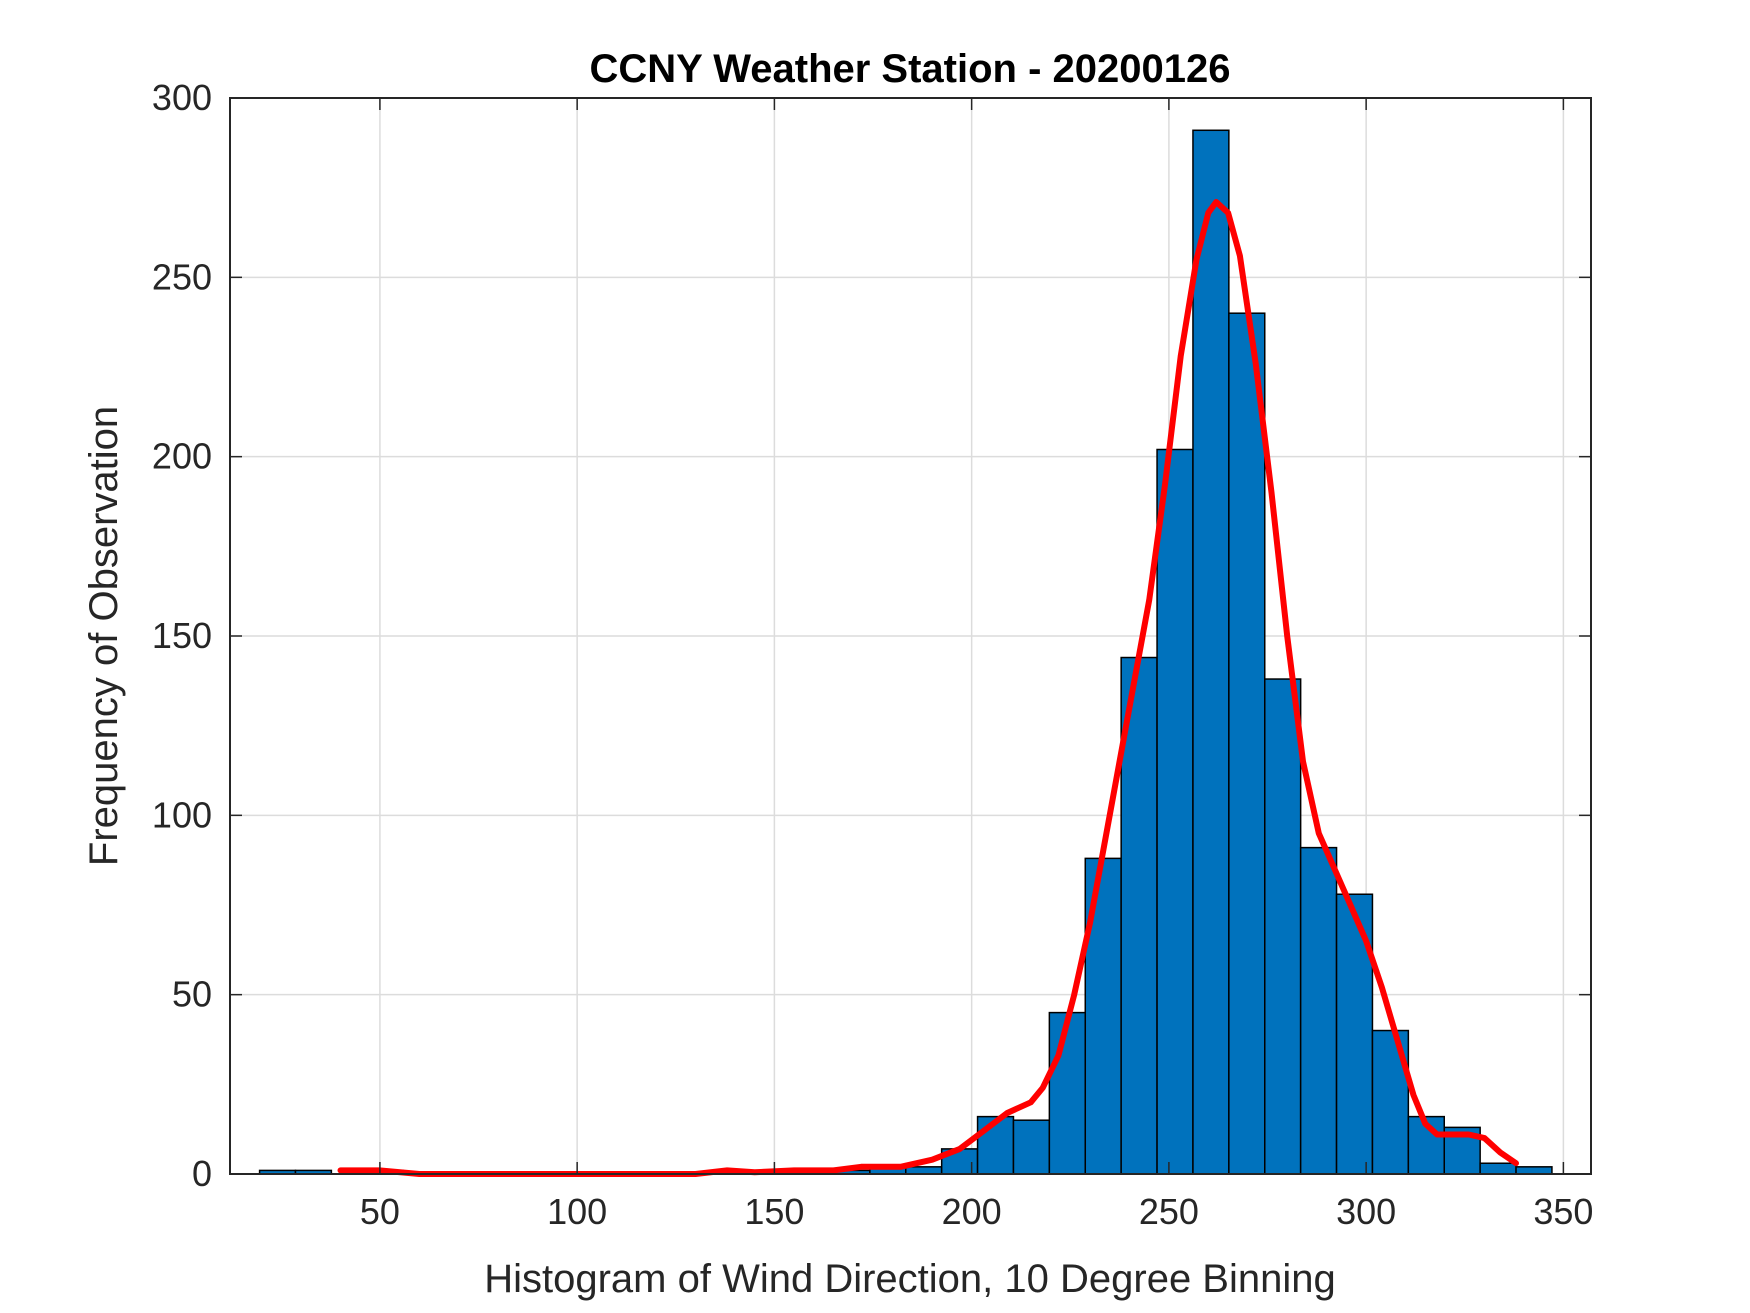  Describe the element at coordinates (182, 276) in the screenshot. I see `y-tick-label: 250` at that location.